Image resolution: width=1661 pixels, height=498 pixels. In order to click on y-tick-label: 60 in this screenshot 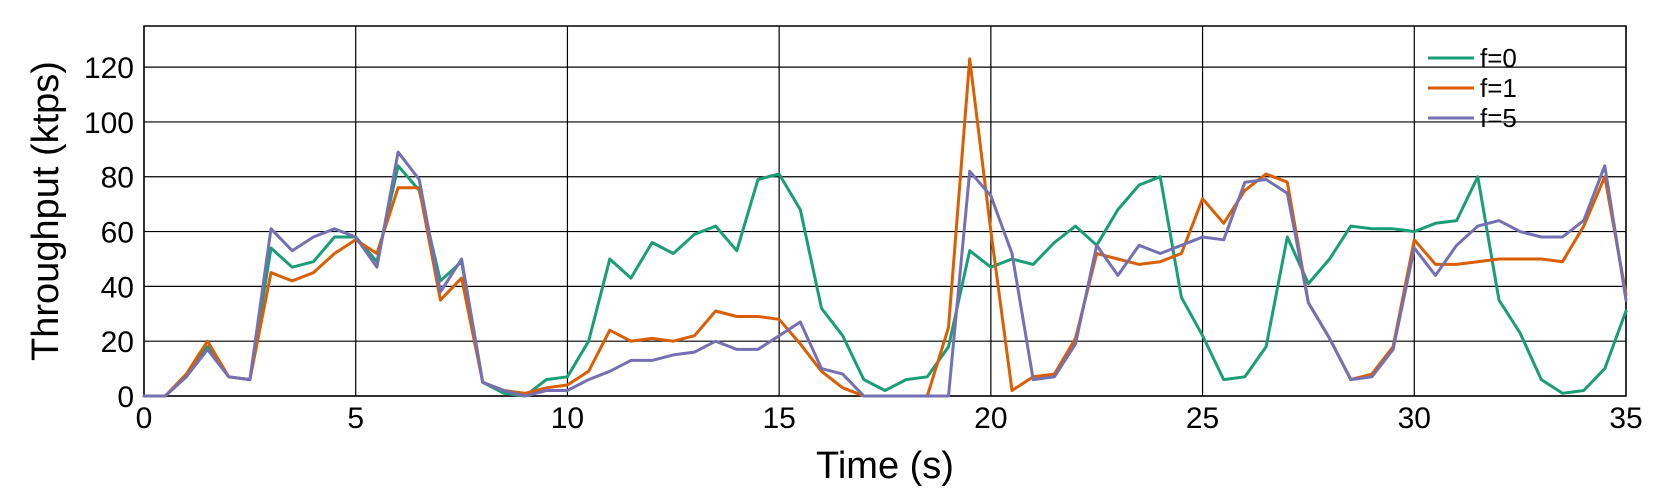, I will do `click(117, 233)`.